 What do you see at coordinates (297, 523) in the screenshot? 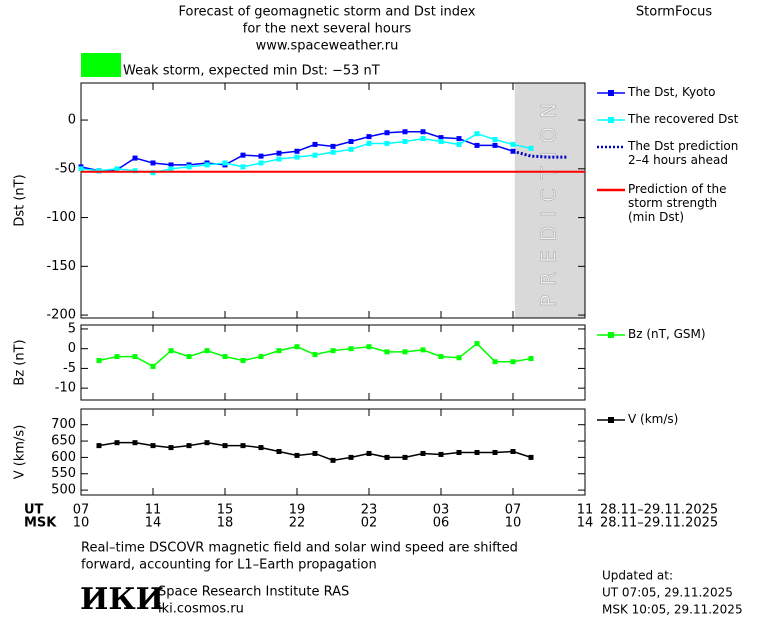
I see `x-tick-label-msk: 22` at bounding box center [297, 523].